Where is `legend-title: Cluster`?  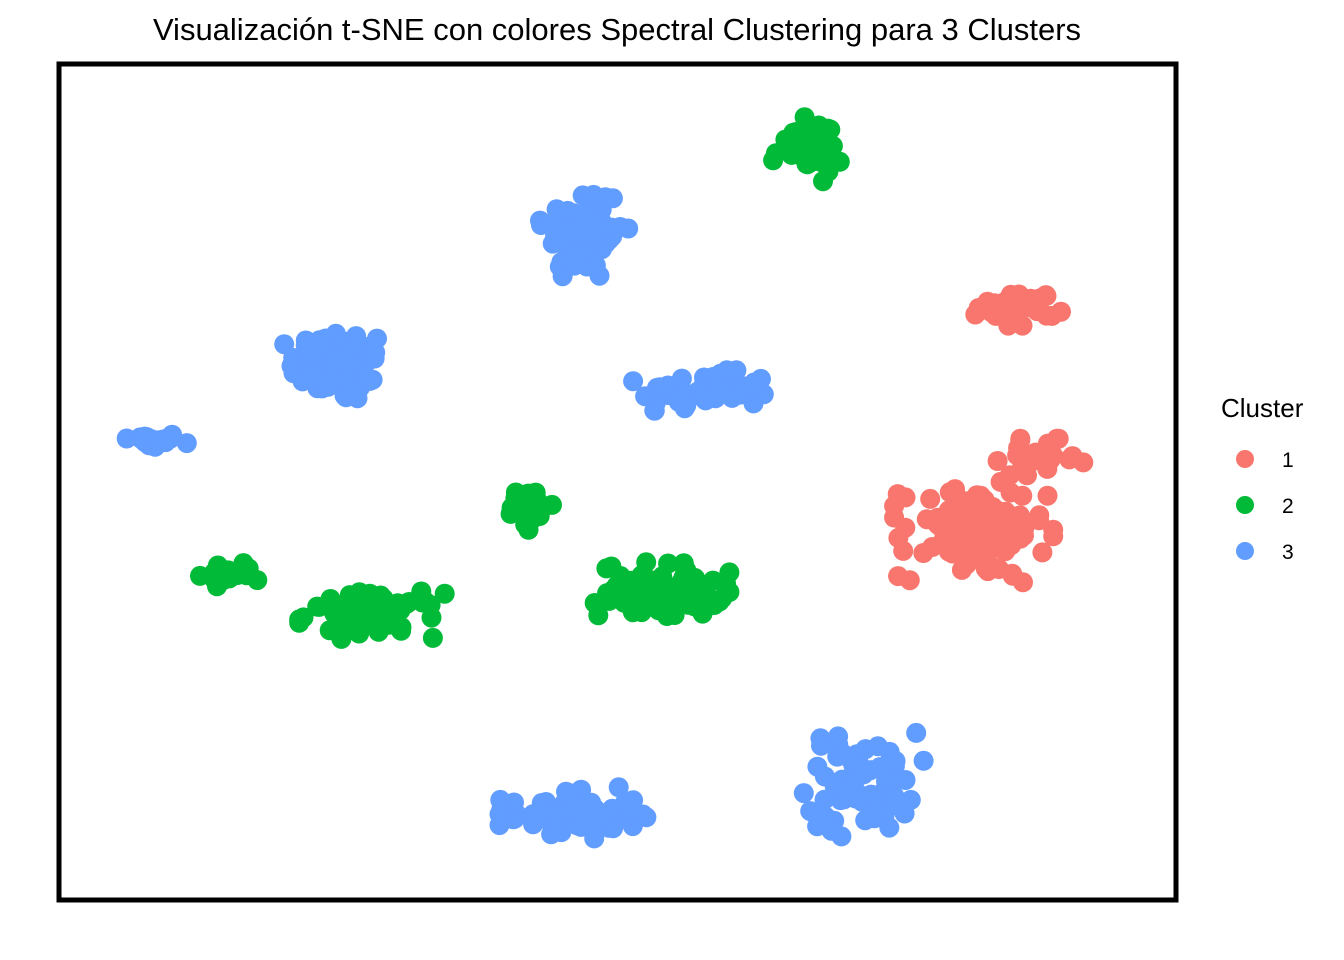
legend-title: Cluster is located at coordinates (1262, 408).